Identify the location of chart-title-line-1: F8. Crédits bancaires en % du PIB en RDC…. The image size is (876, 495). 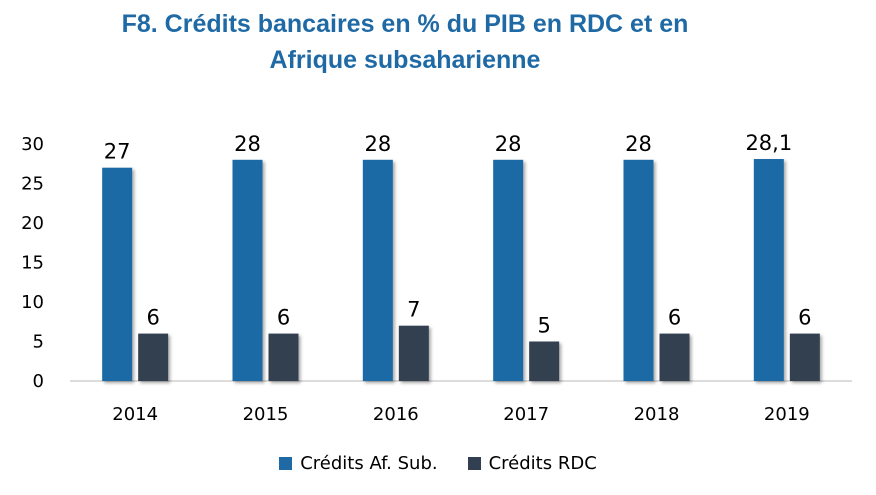
(405, 24).